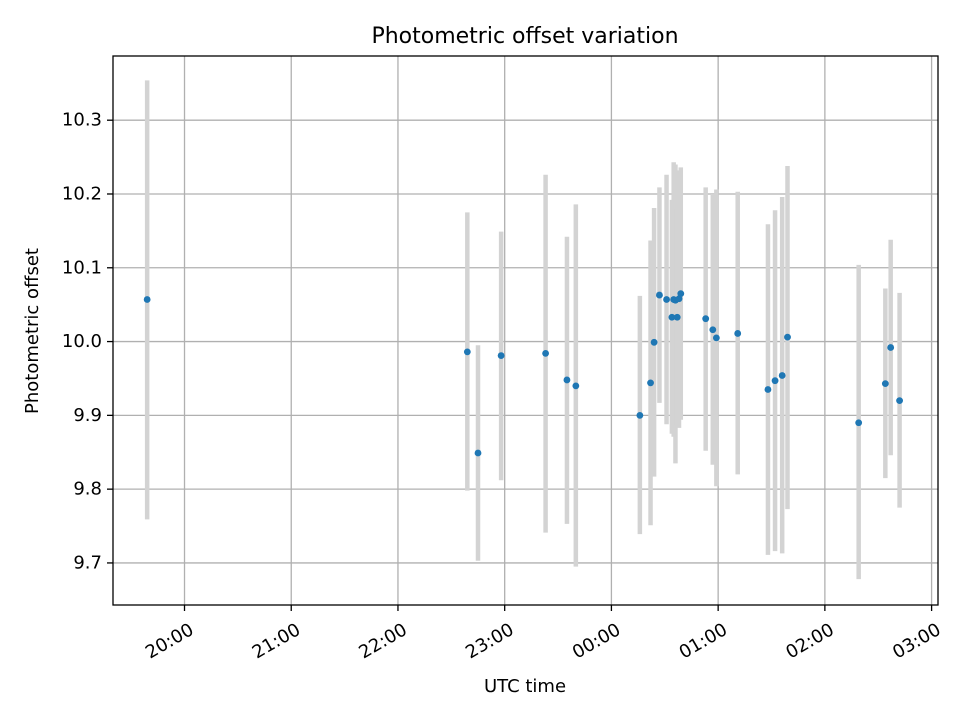 The image size is (960, 720). Describe the element at coordinates (82, 193) in the screenshot. I see `y-tick-label: 10.2` at that location.